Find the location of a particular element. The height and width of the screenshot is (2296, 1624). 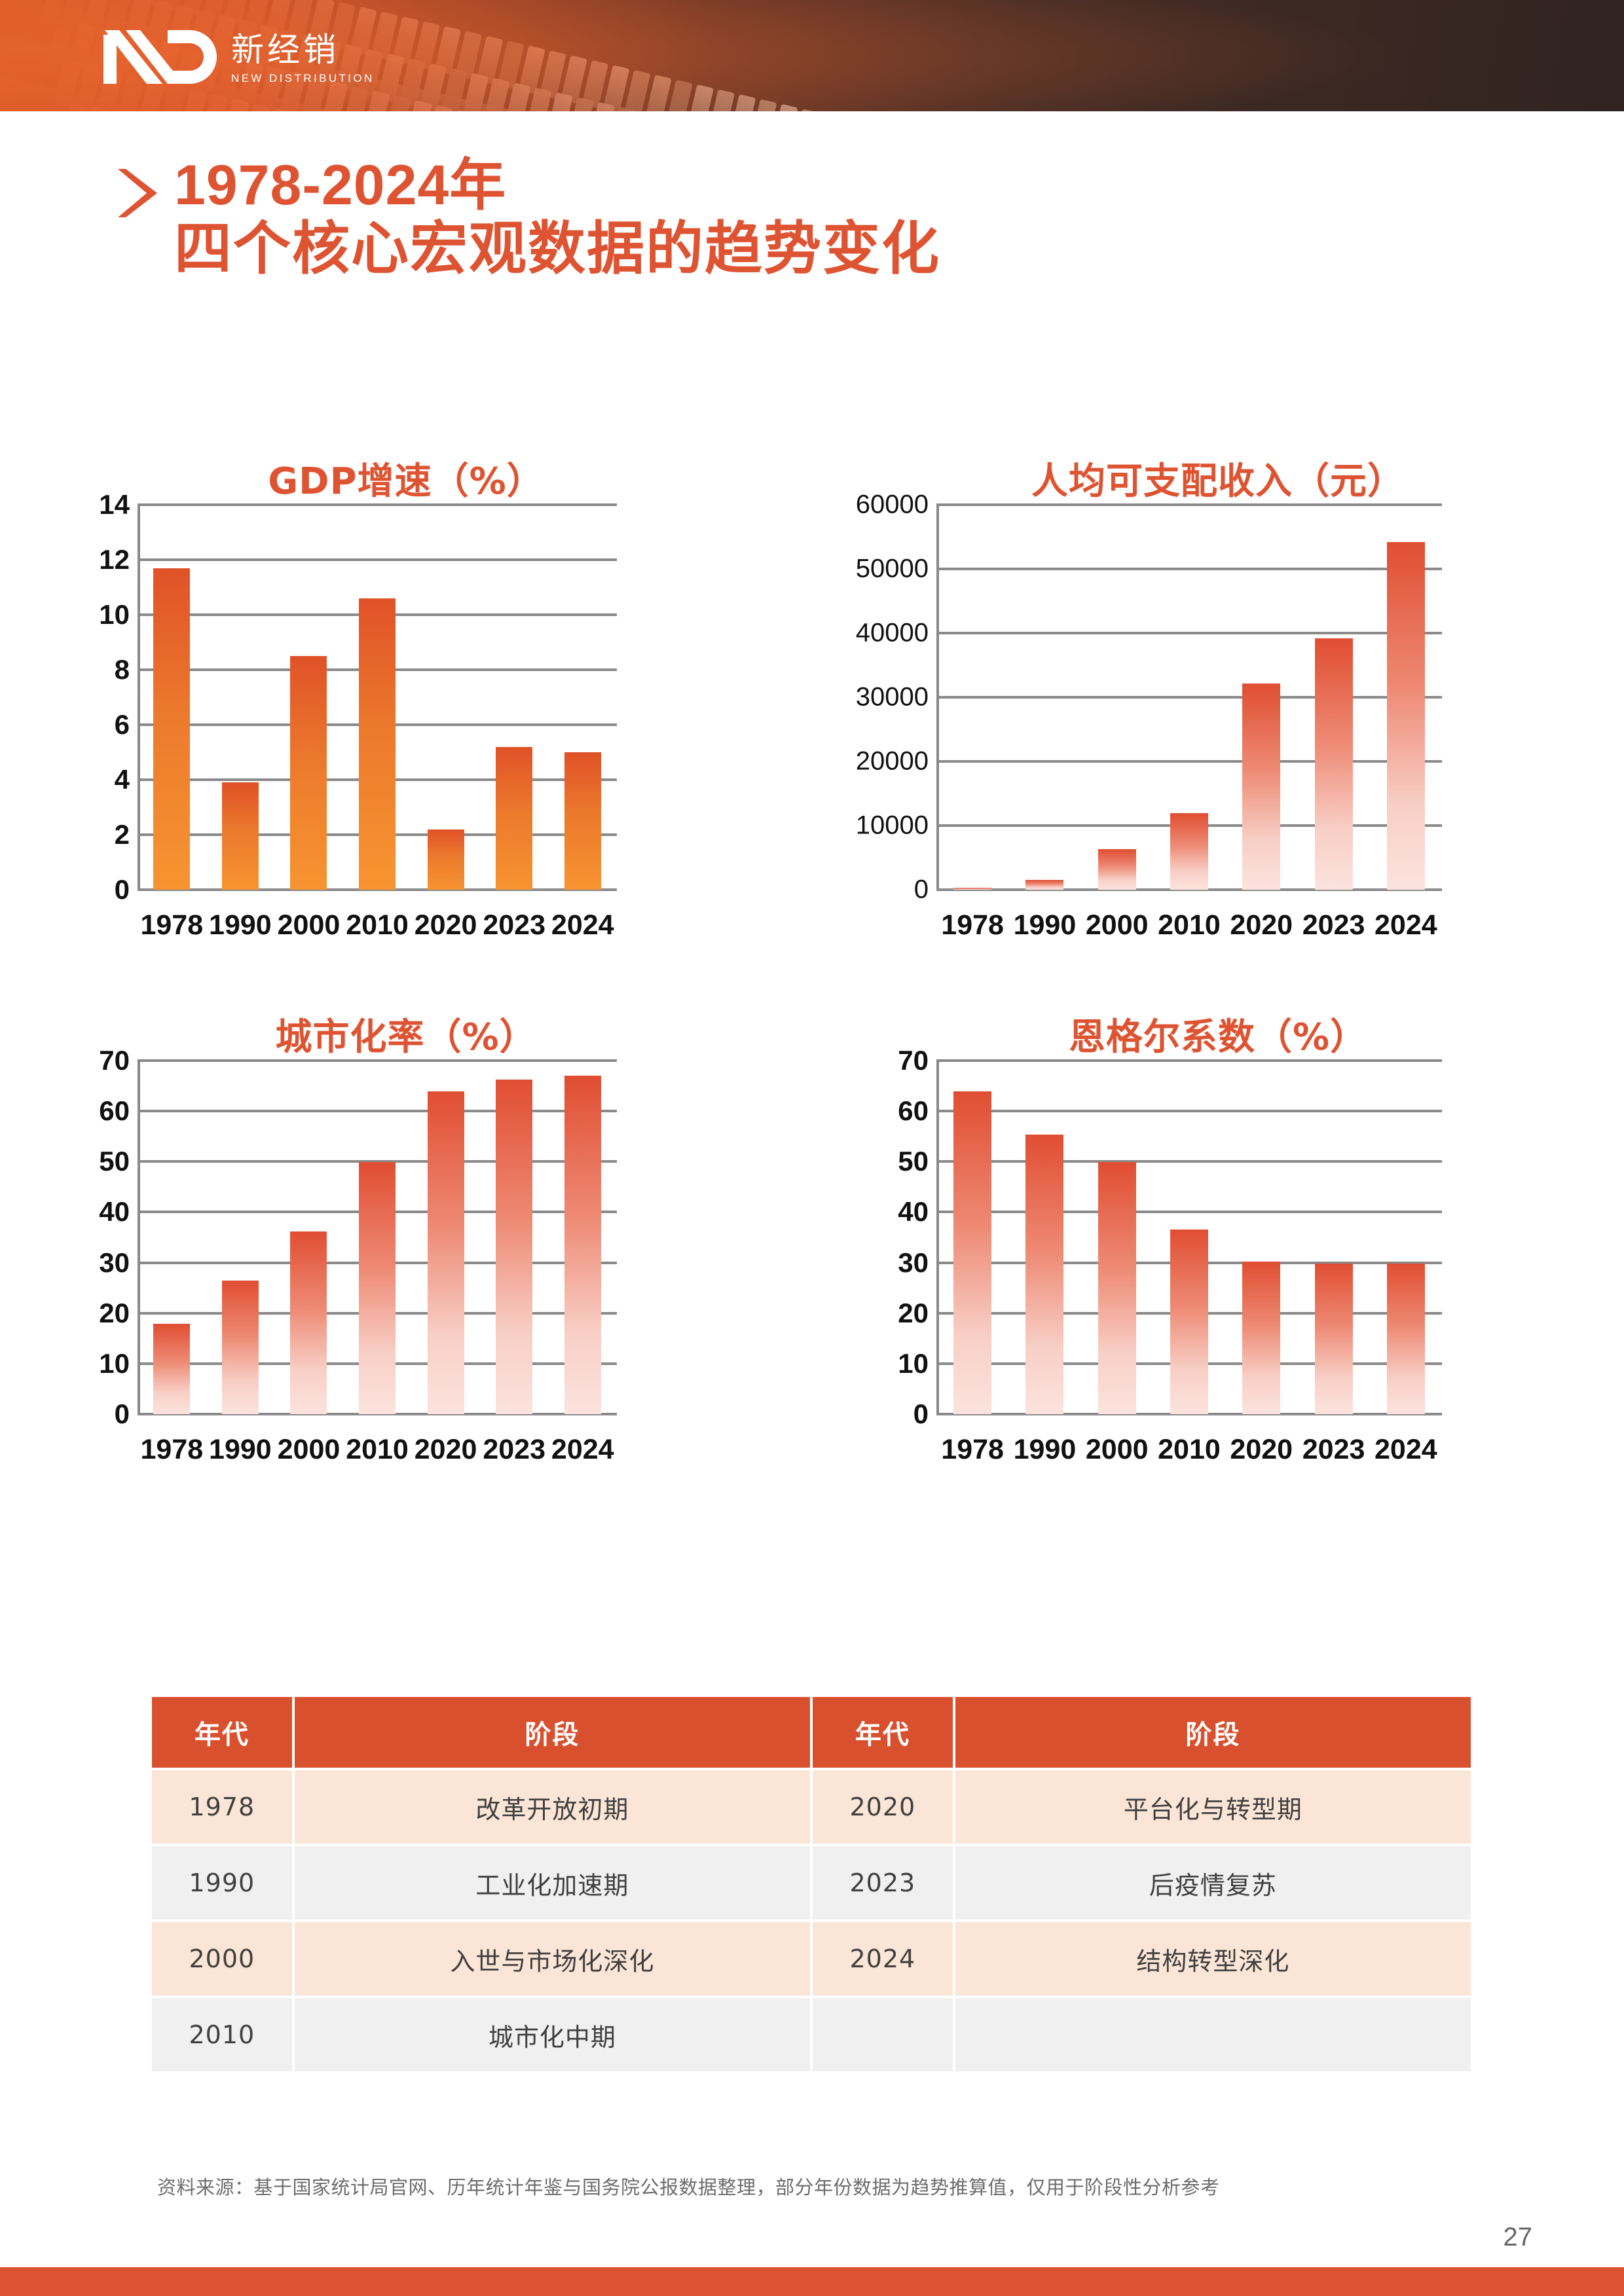

chart-title: 人均可支配收入（元） is located at coordinates (1218, 481).